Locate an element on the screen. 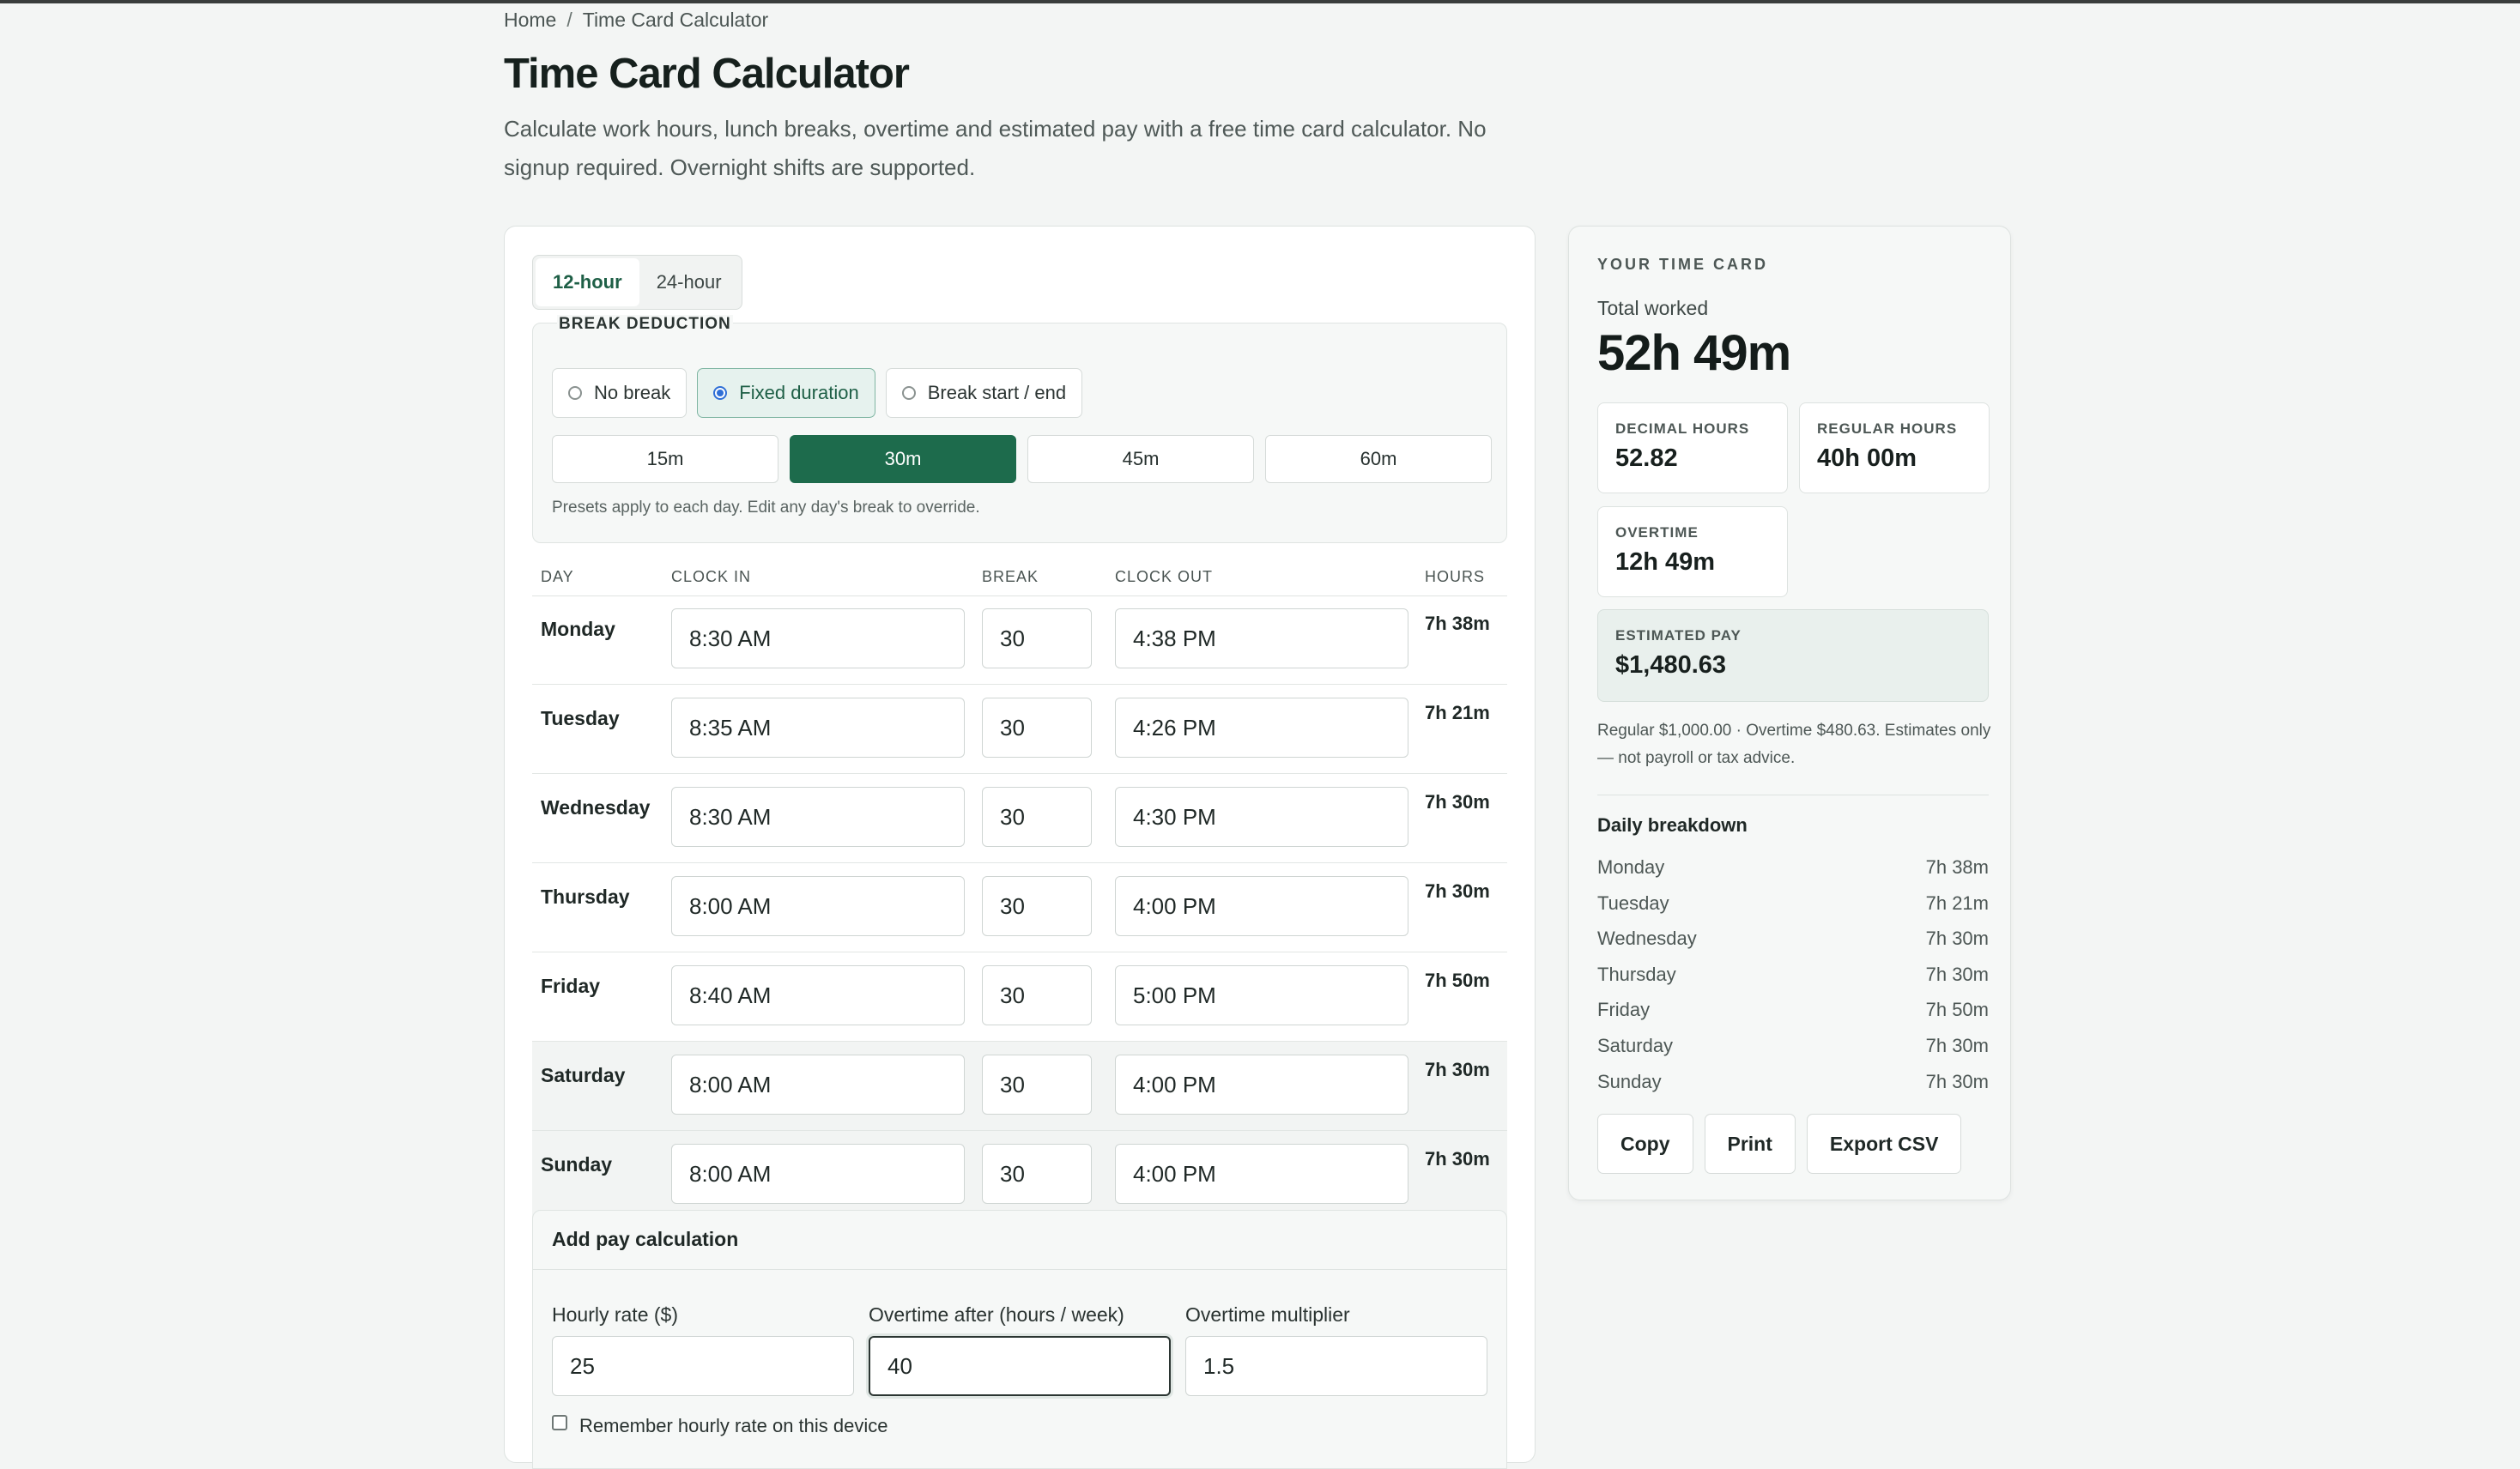  list-item: Friday 7h 50m is located at coordinates (1793, 1010).